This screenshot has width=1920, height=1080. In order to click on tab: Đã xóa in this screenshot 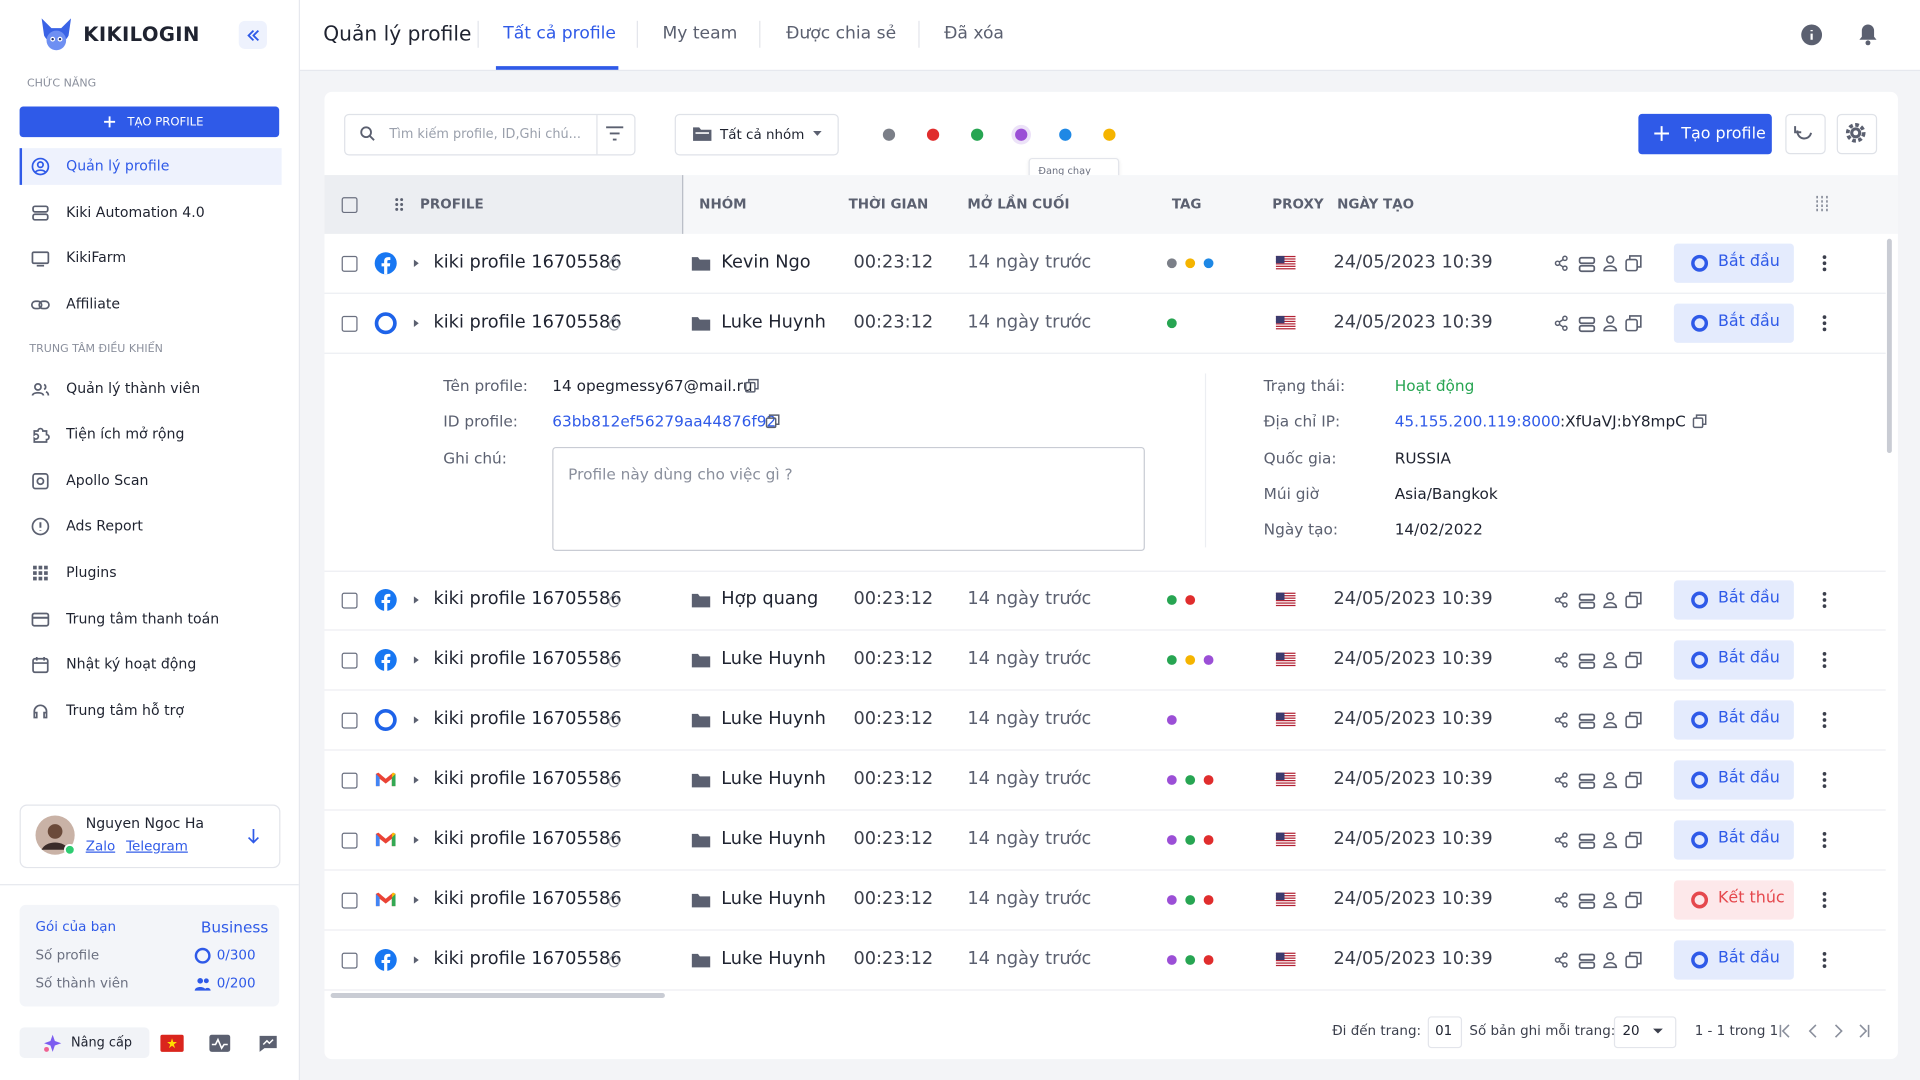, I will do `click(974, 34)`.